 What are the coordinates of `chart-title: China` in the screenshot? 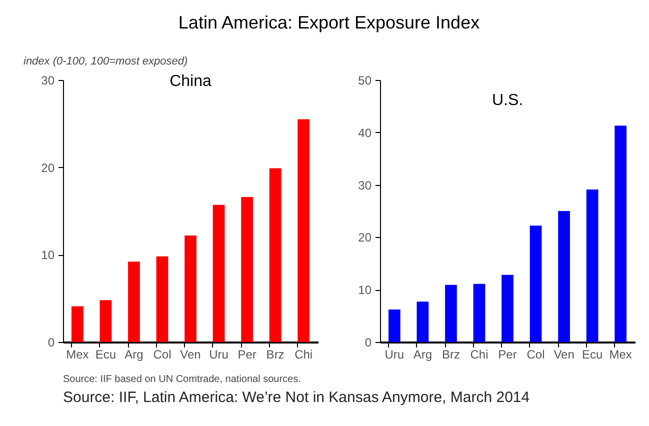 It's located at (191, 81).